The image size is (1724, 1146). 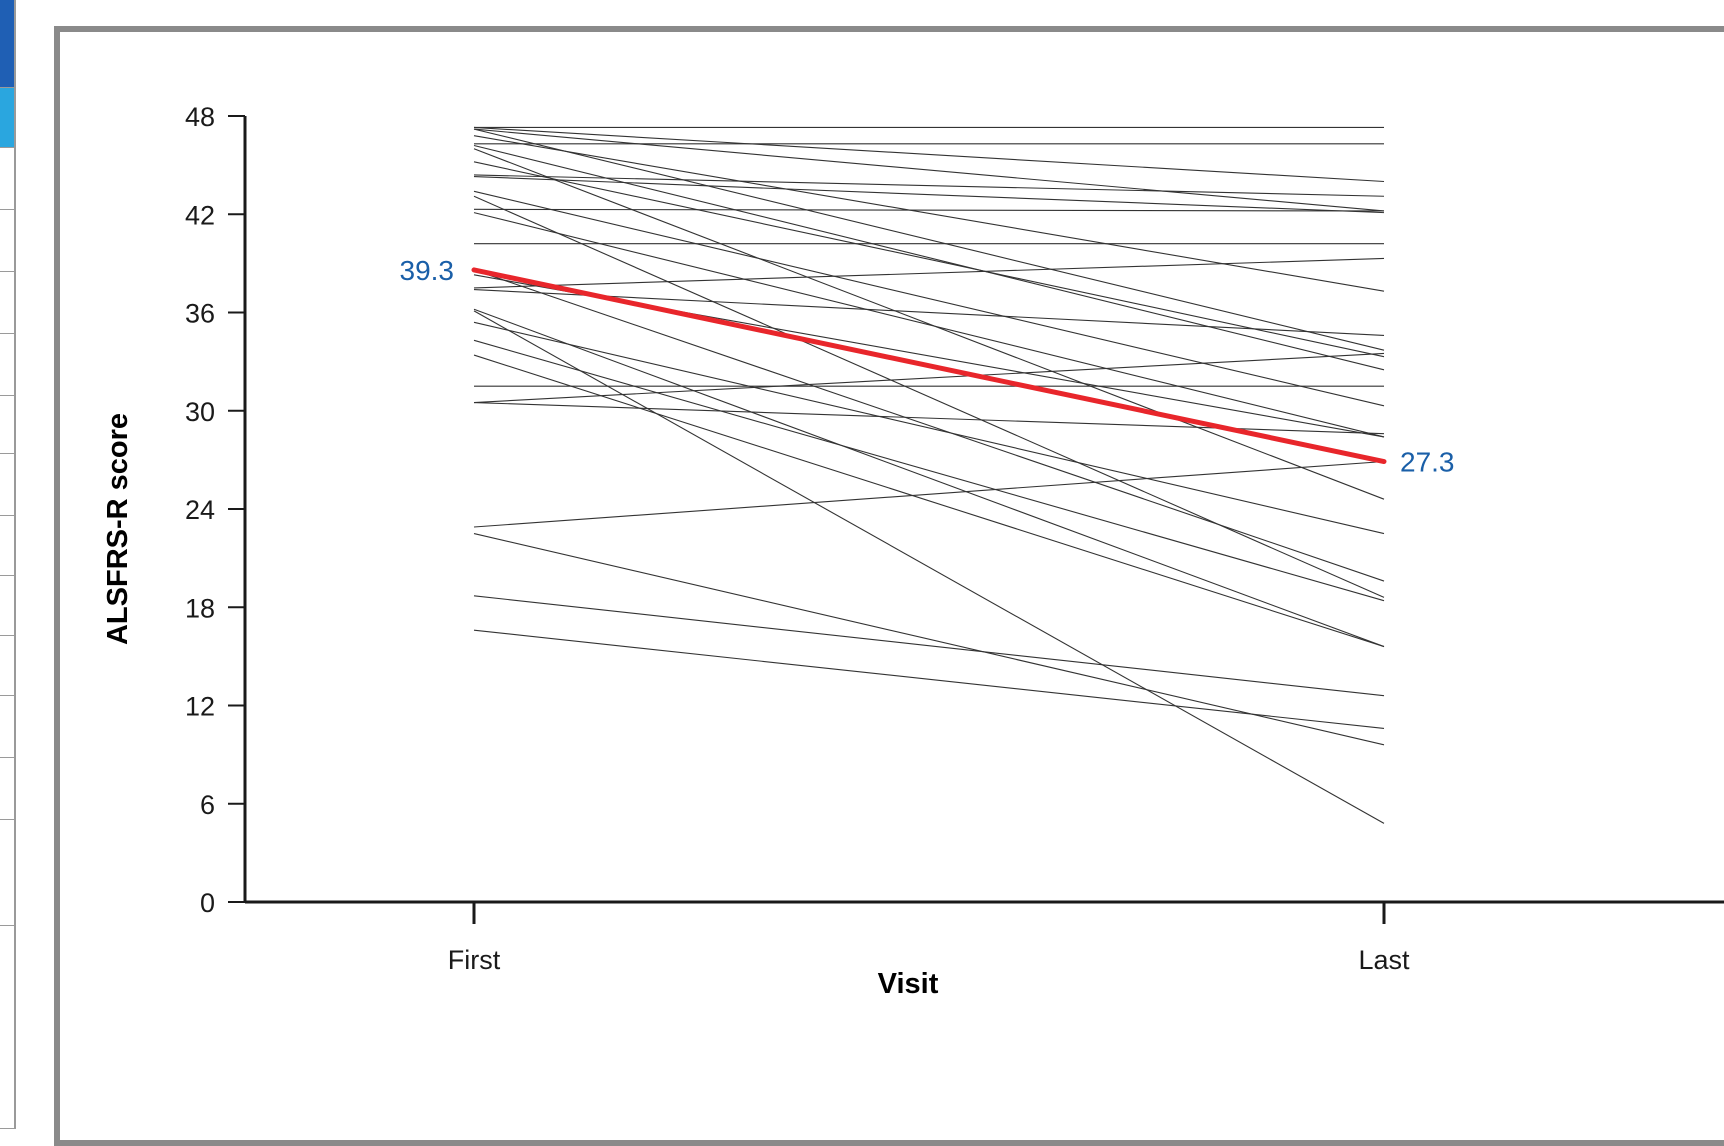 What do you see at coordinates (200, 510) in the screenshot?
I see `y-tick-label: 24` at bounding box center [200, 510].